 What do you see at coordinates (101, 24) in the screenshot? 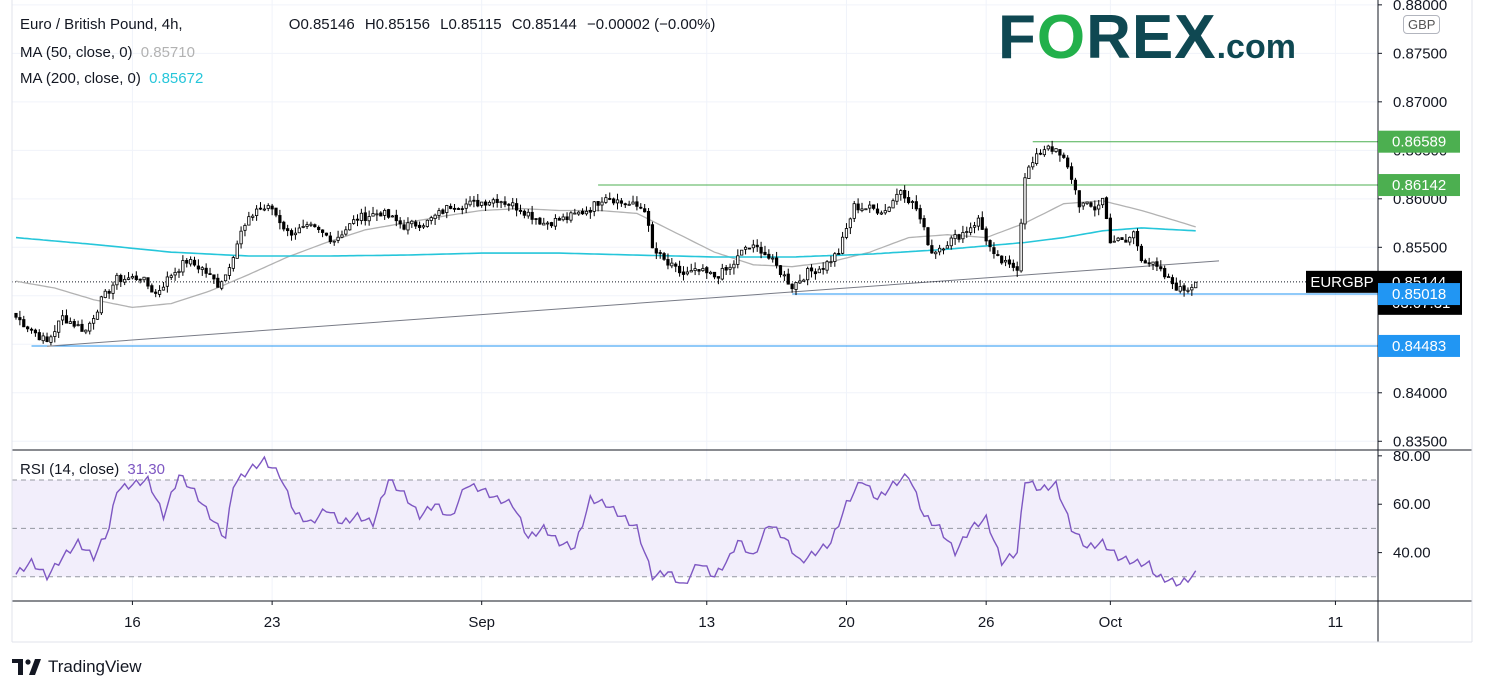
I see `symbol-title: Euro / British Pound, 4h,` at bounding box center [101, 24].